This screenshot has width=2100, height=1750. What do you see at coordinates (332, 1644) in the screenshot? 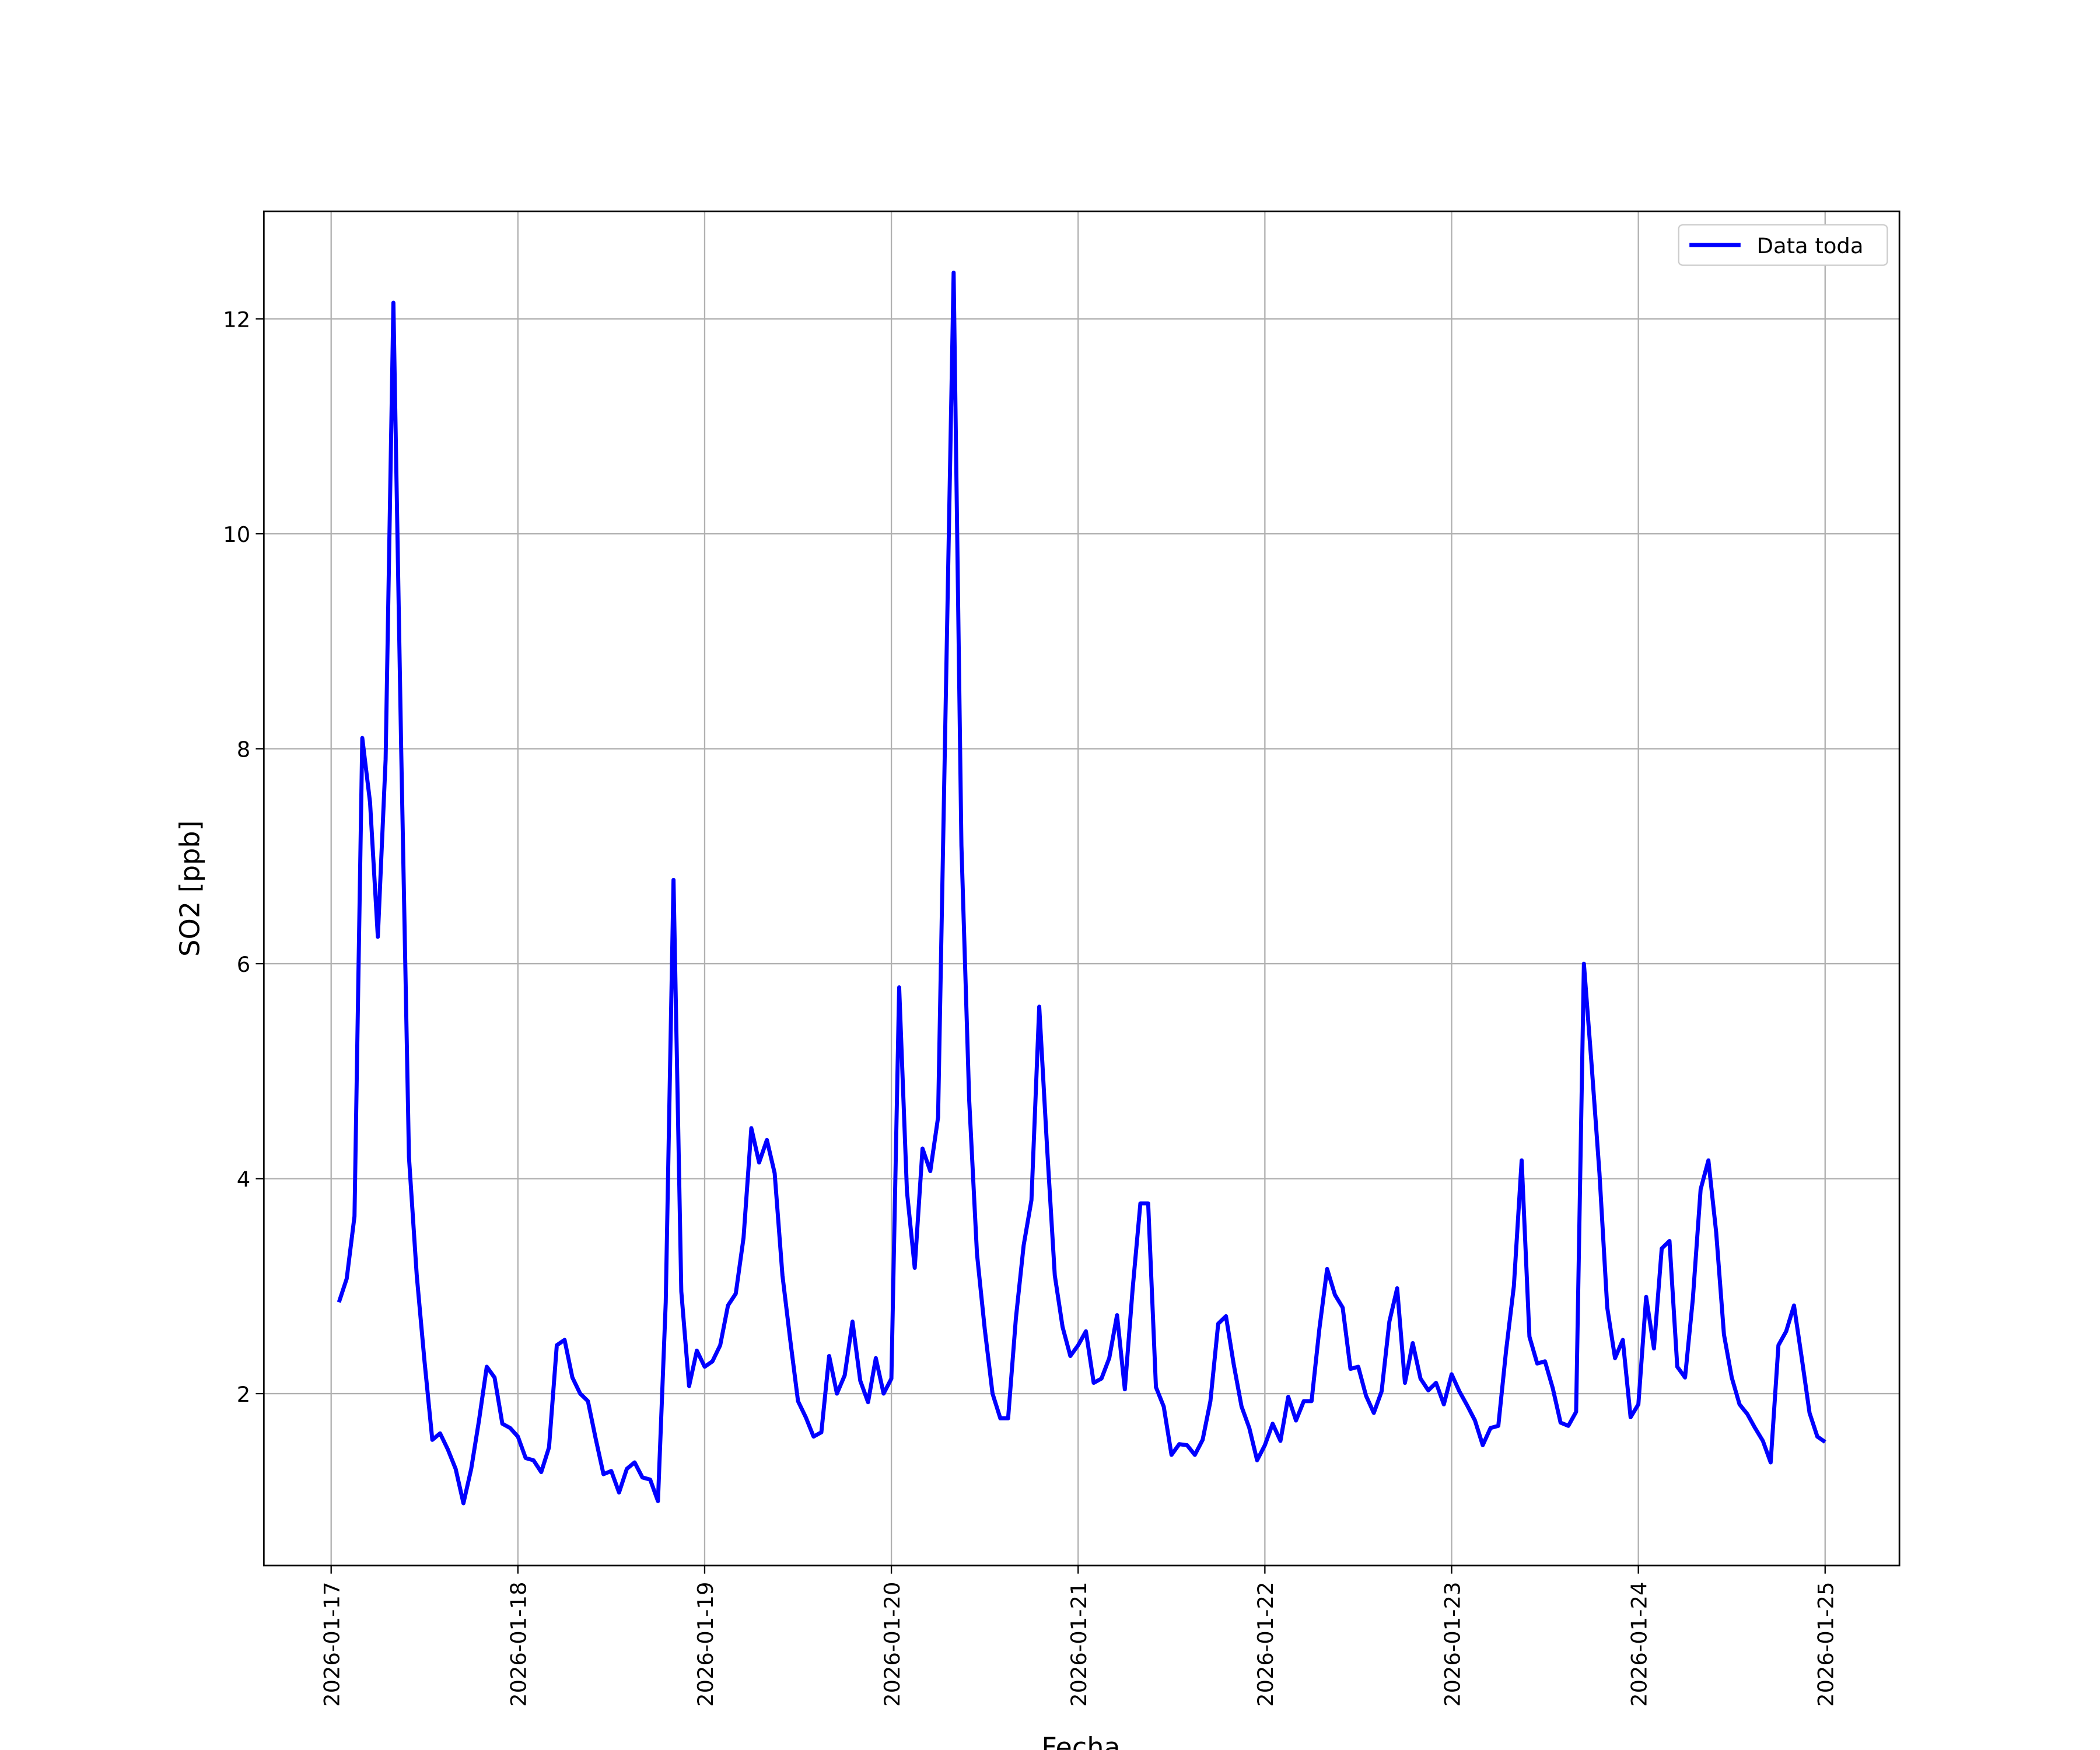
I see `x-tick-label: 2026-01-17` at bounding box center [332, 1644].